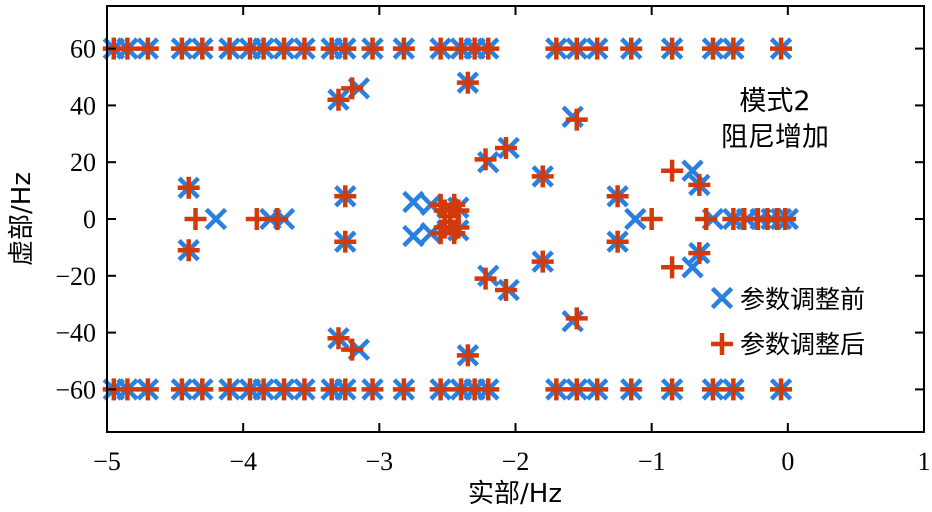  Describe the element at coordinates (775, 137) in the screenshot. I see `mode-annotation-line2: 阻尼增加` at that location.